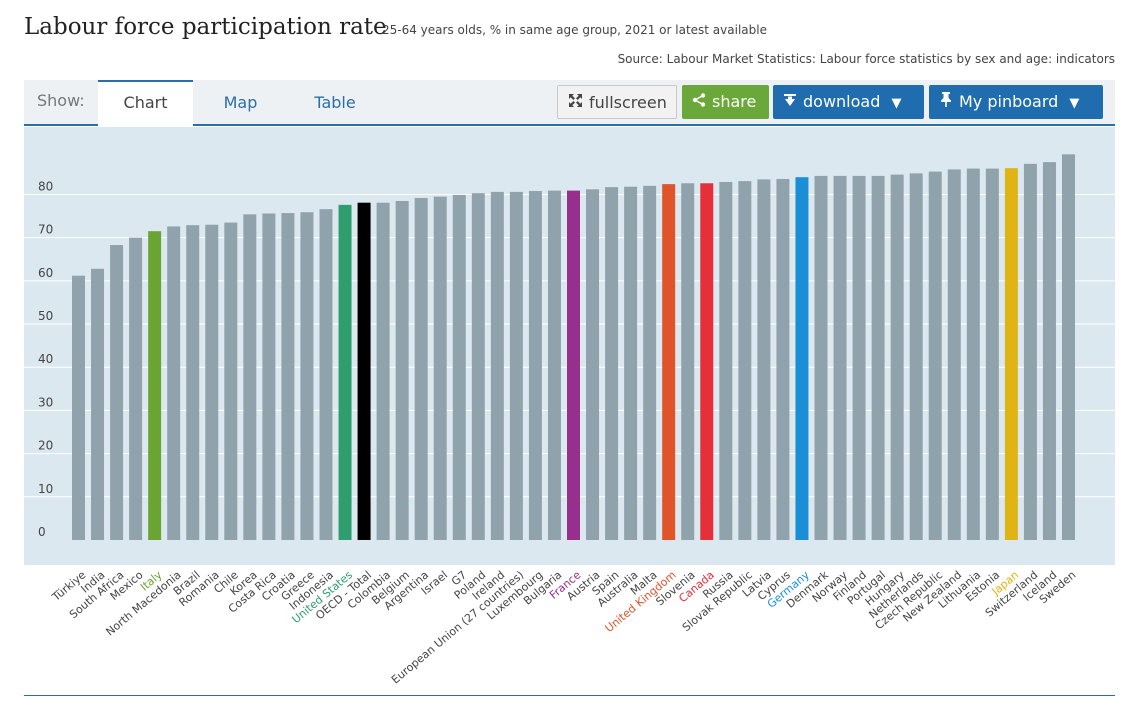  I want to click on share-button: share, so click(725, 102).